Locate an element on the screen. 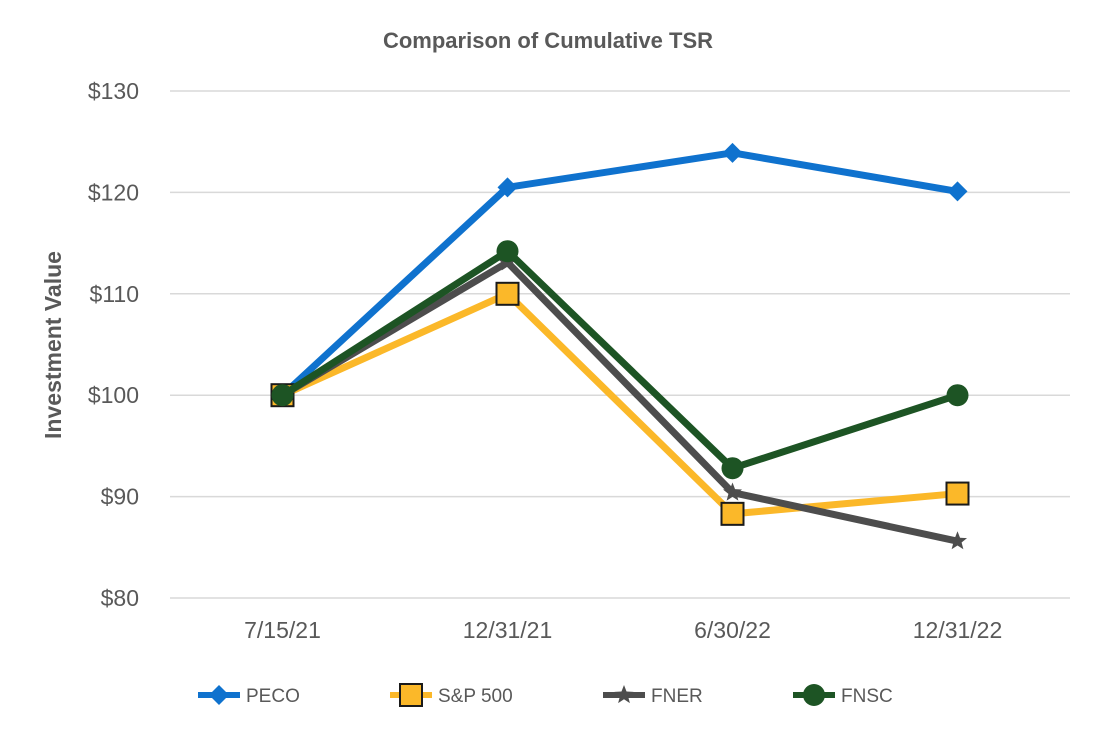 The height and width of the screenshot is (744, 1100). y-axis-label: Investment Value is located at coordinates (53, 345).